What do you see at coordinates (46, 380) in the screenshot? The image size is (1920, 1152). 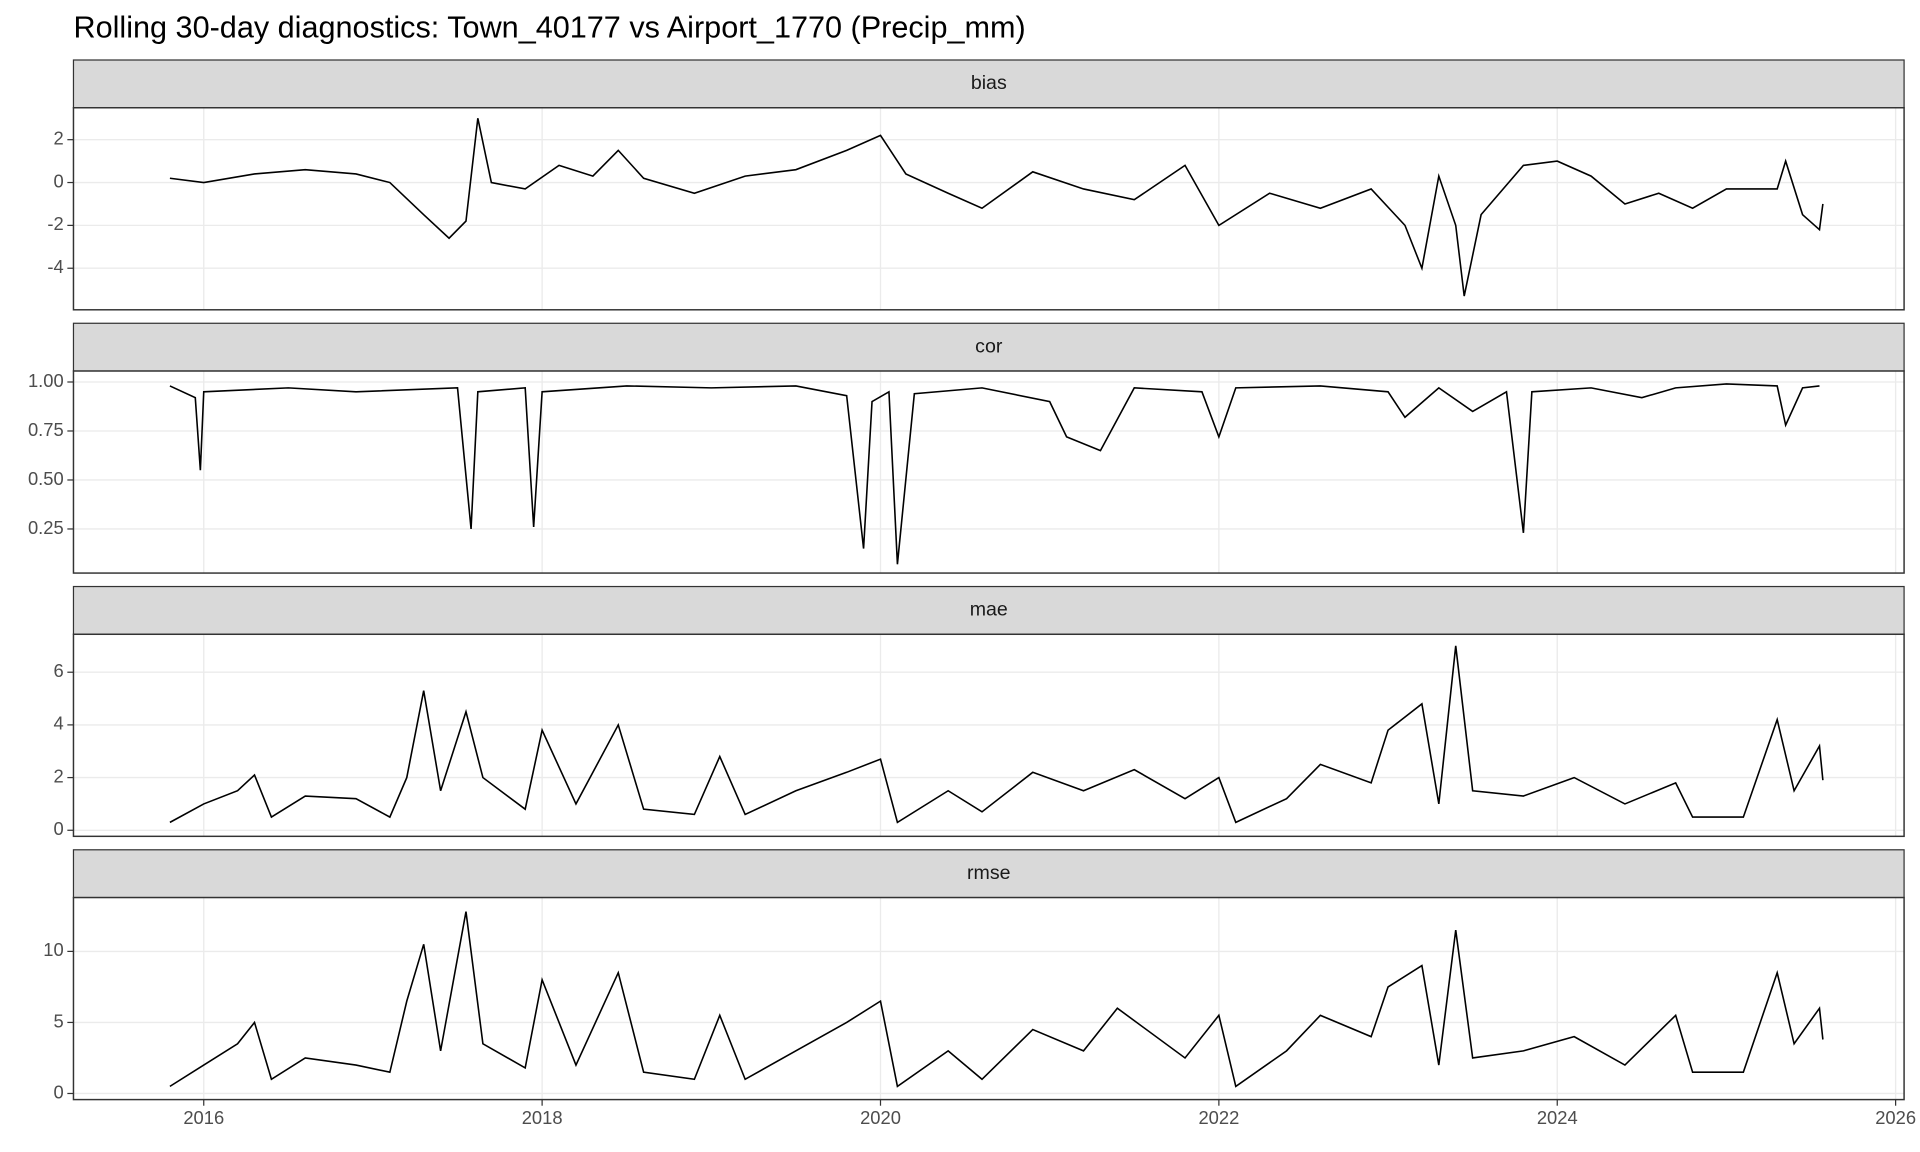 I see `y-tick-label: 1.00` at bounding box center [46, 380].